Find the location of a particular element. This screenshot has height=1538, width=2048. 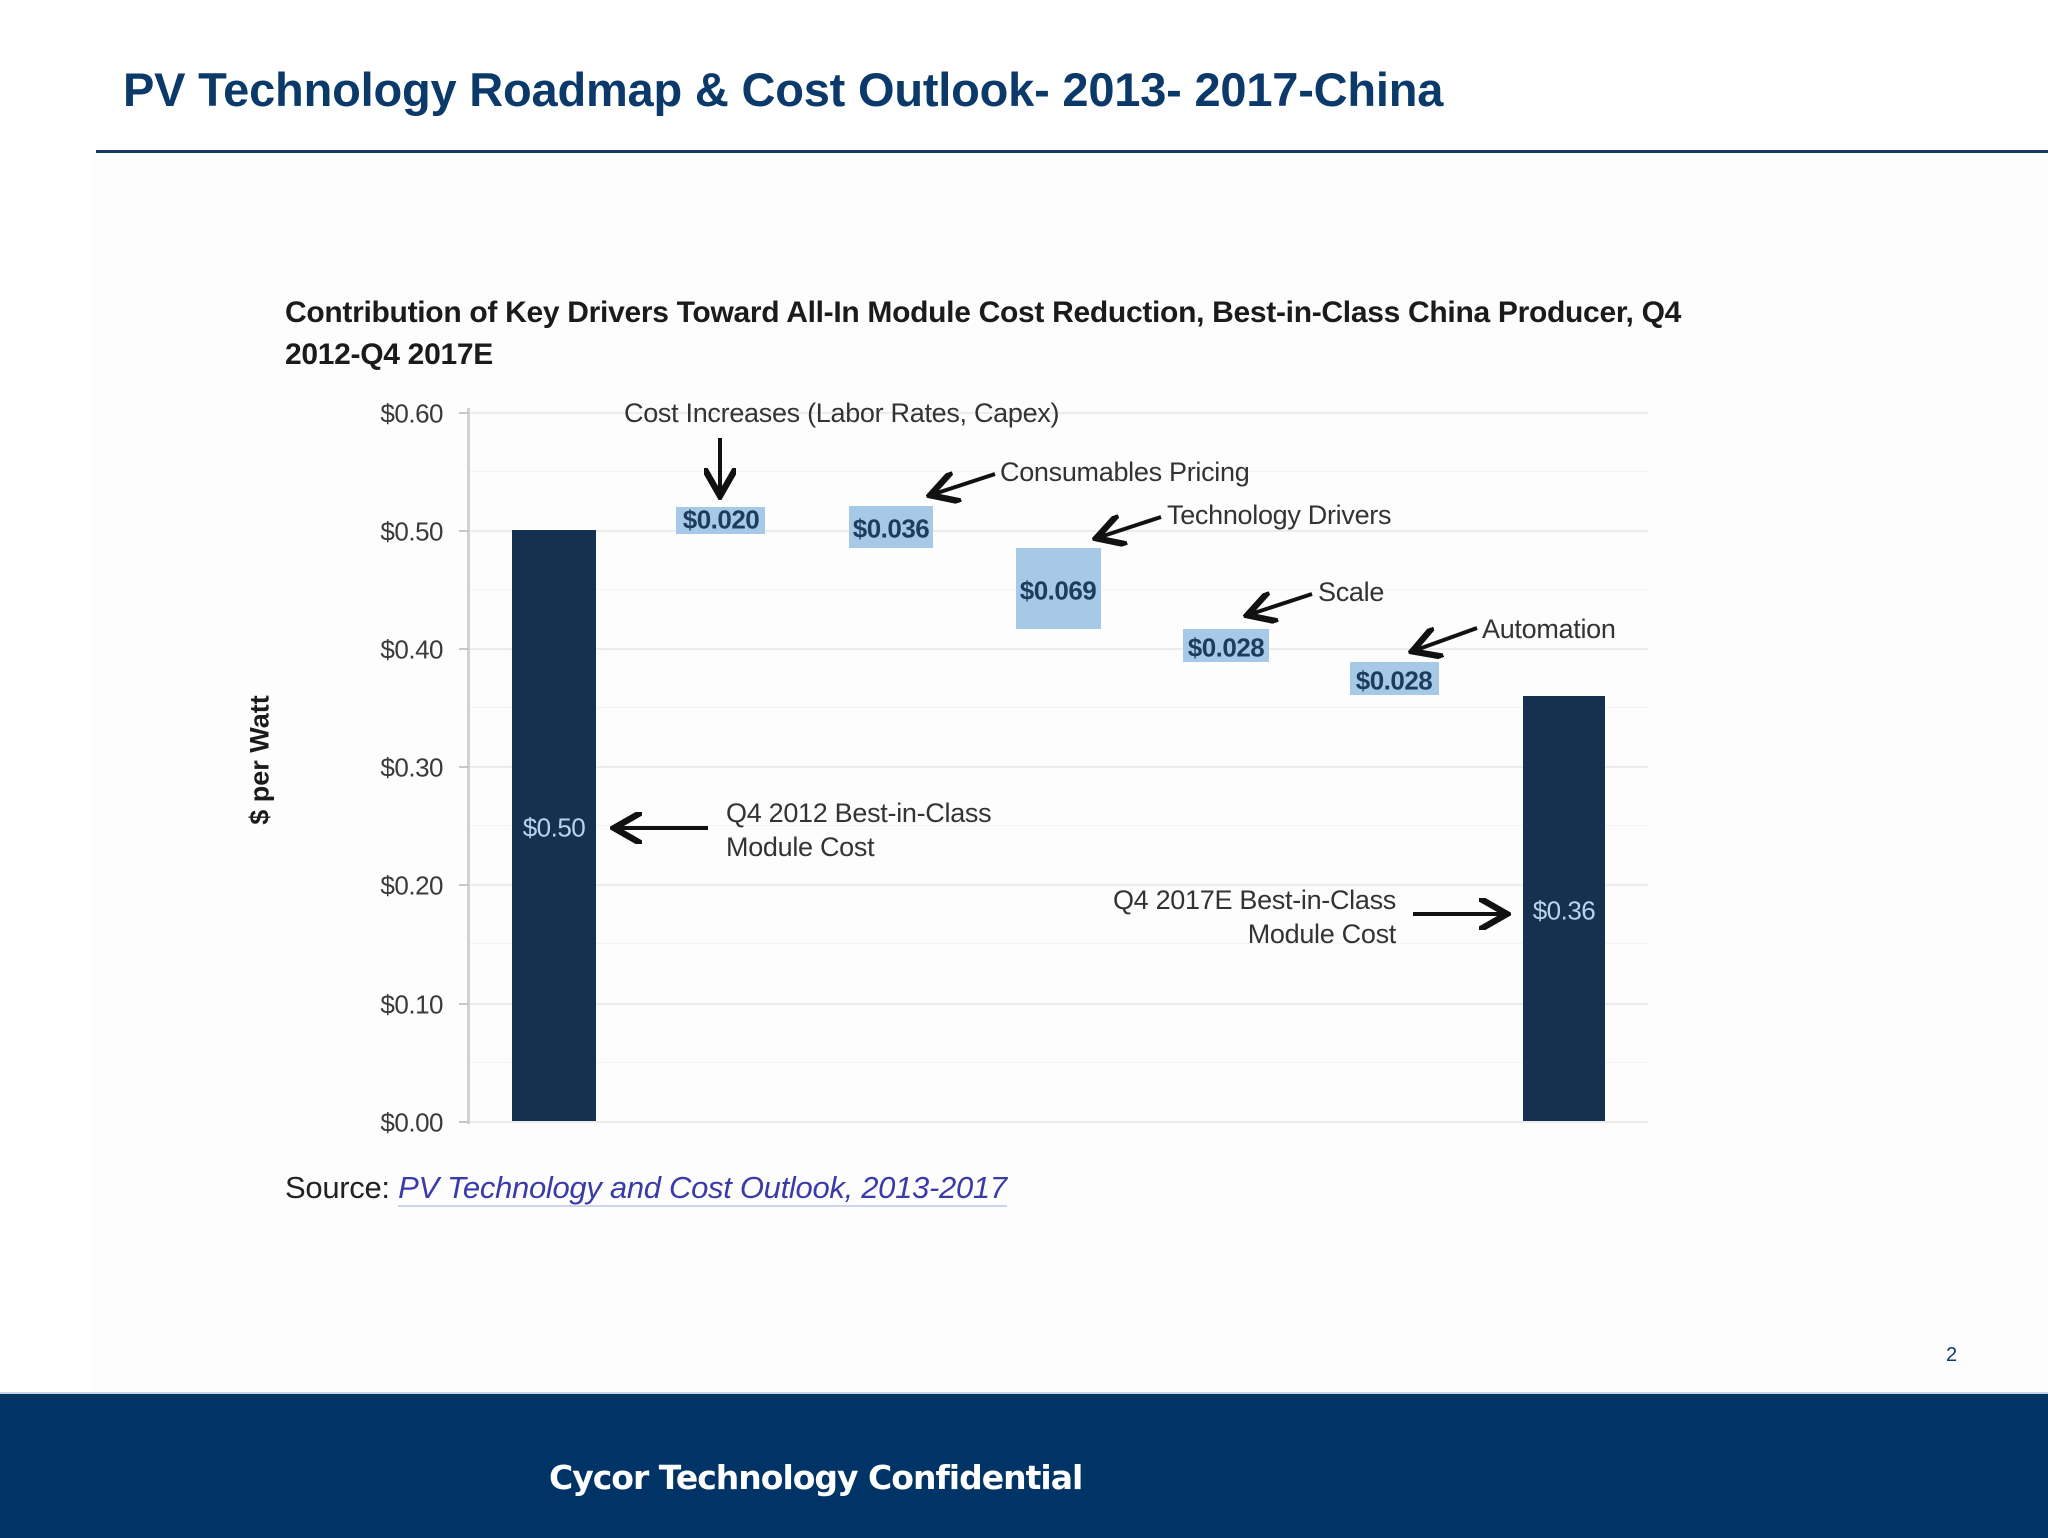

bar-q4-2017e: $0.36 is located at coordinates (1564, 908).